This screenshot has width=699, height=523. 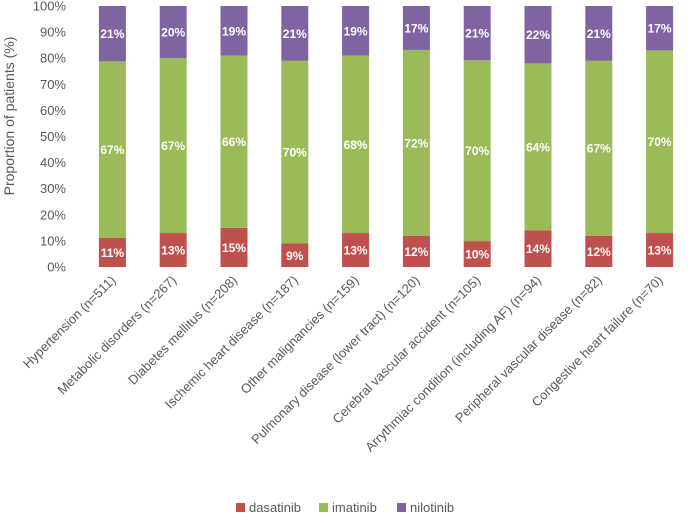 I want to click on y-tick-label: 40%, so click(x=53, y=162).